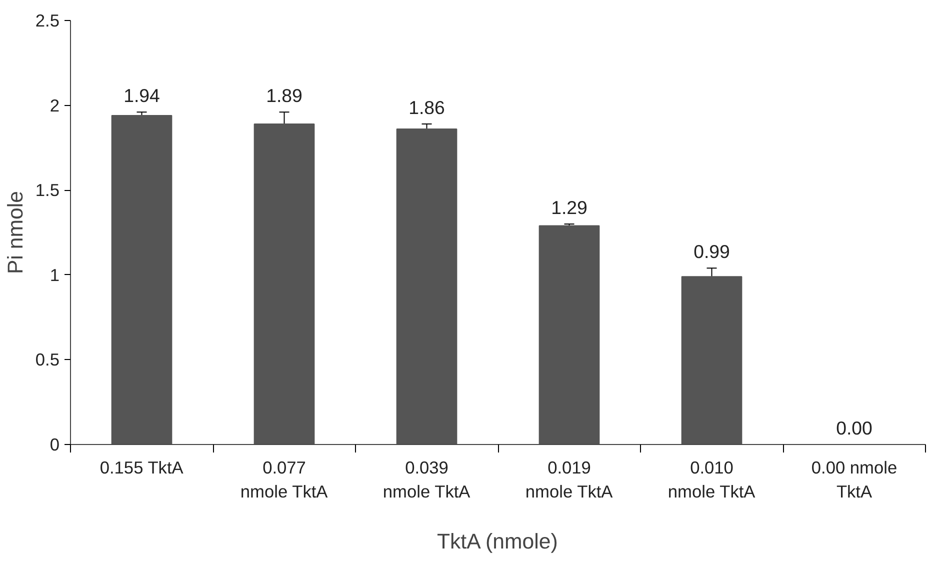  Describe the element at coordinates (47, 20) in the screenshot. I see `y-tick-label: 2.5` at that location.